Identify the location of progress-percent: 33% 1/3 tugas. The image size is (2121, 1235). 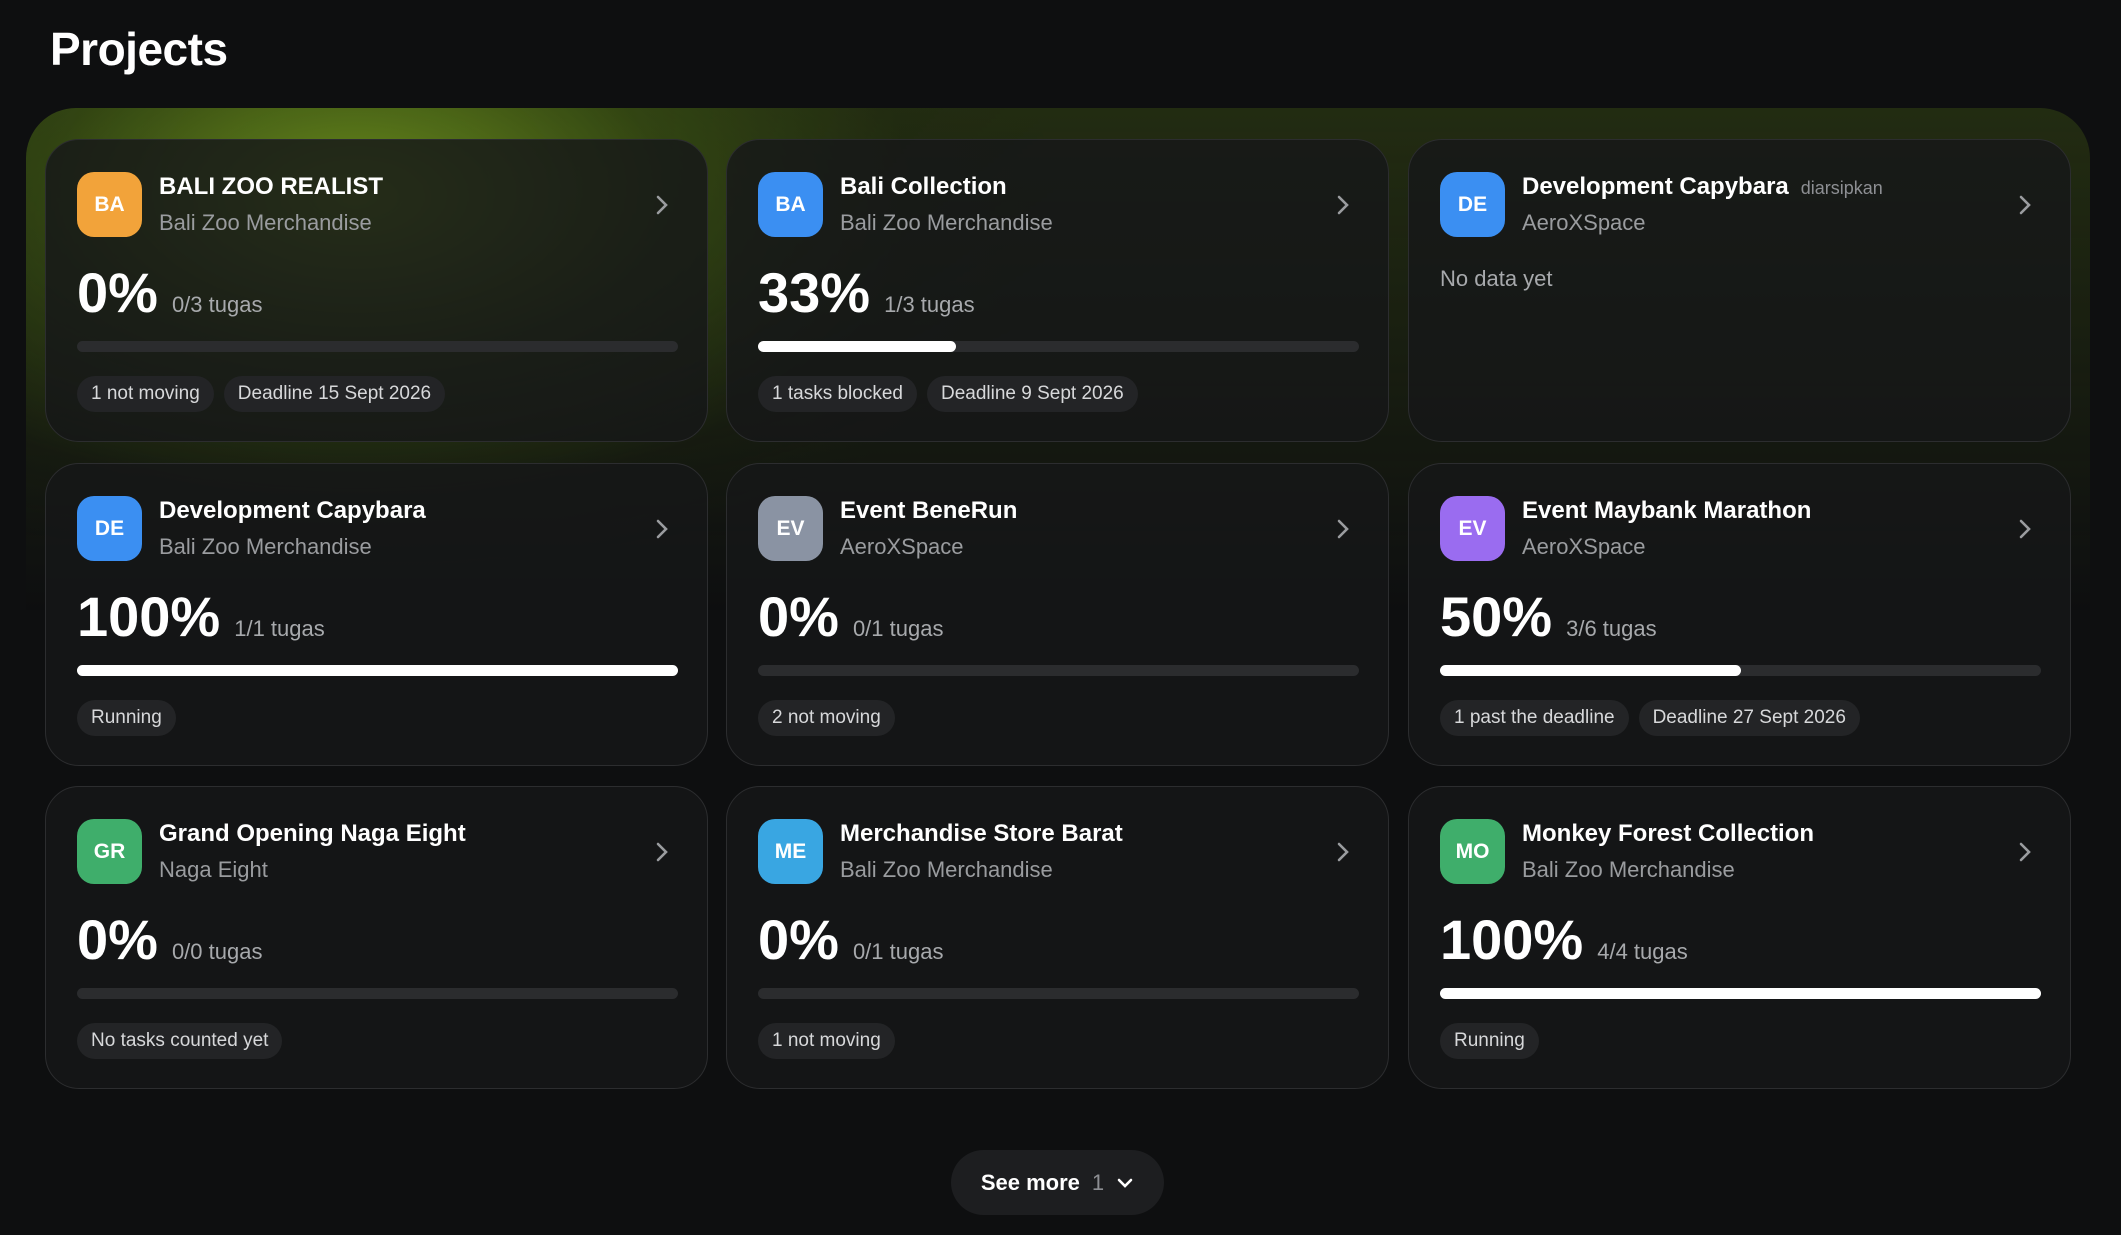
(866, 292).